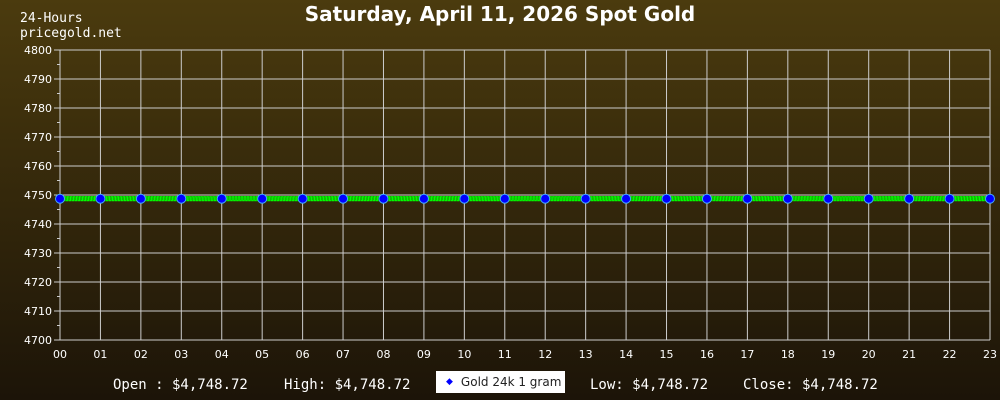 This screenshot has width=1000, height=400. I want to click on x-tick-label: 01, so click(100, 354).